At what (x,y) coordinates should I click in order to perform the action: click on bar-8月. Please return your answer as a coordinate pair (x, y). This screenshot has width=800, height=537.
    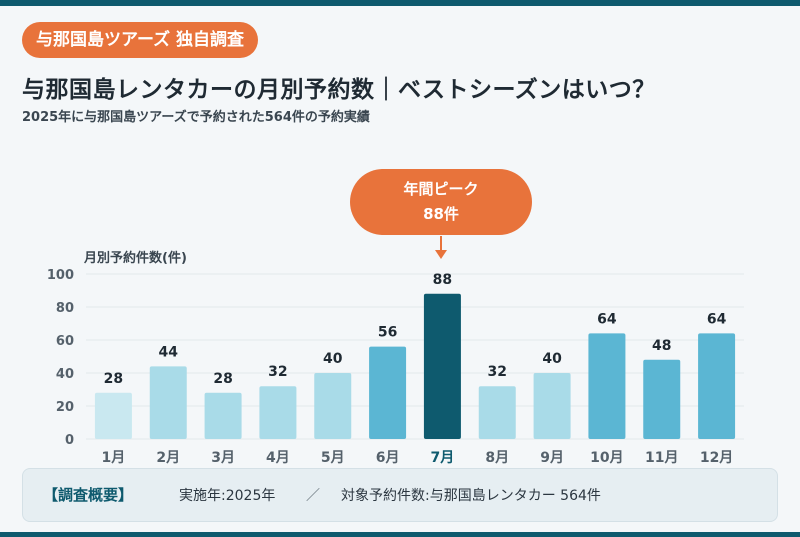
    Looking at the image, I should click on (497, 412).